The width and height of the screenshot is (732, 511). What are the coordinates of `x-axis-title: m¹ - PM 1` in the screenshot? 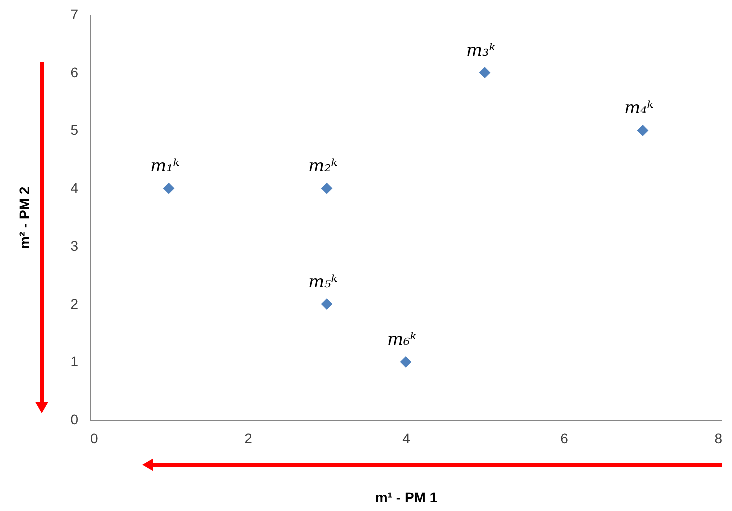 It's located at (406, 498).